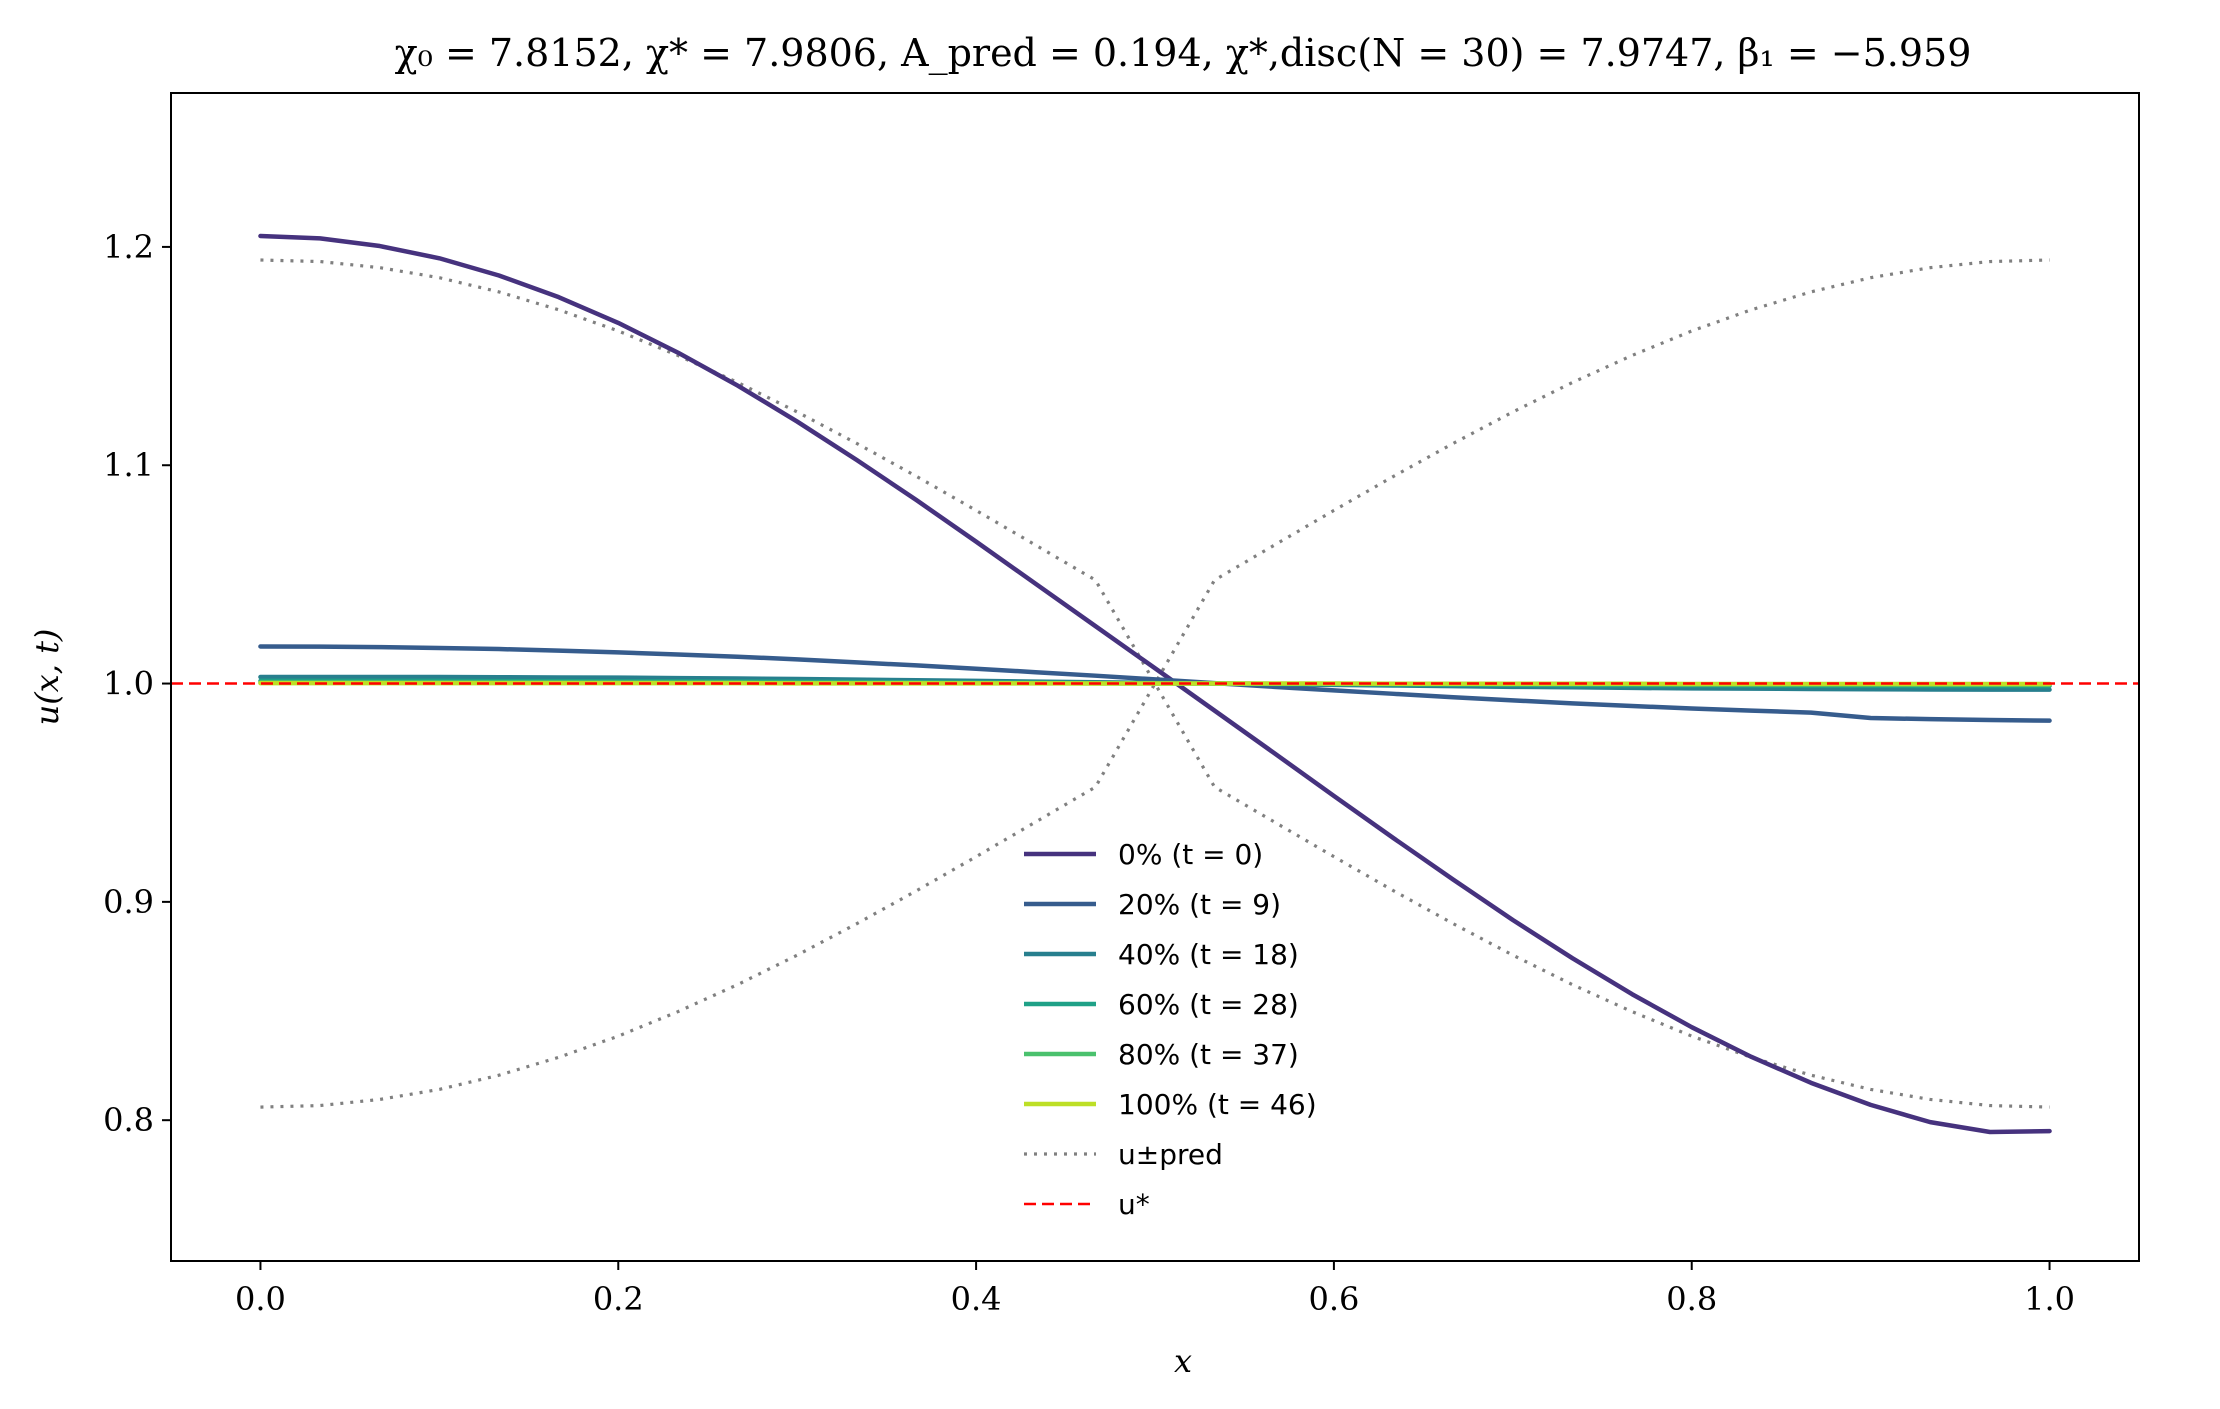  What do you see at coordinates (1333, 1299) in the screenshot?
I see `x-tick-label: 0.6` at bounding box center [1333, 1299].